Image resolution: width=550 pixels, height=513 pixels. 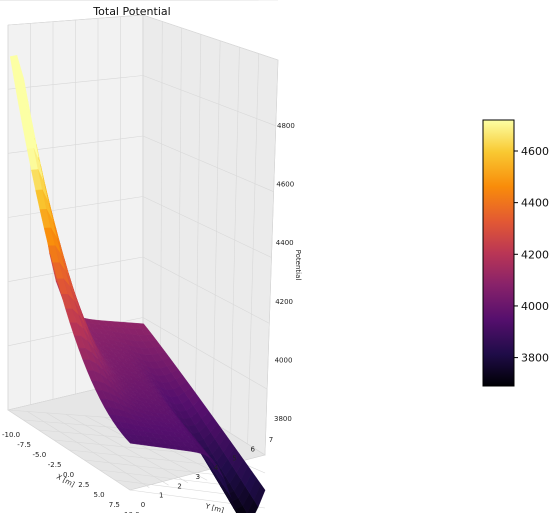 What do you see at coordinates (284, 272) in the screenshot?
I see `z-tick-labels: 3800 4000 4200 4400 4600 4800` at bounding box center [284, 272].